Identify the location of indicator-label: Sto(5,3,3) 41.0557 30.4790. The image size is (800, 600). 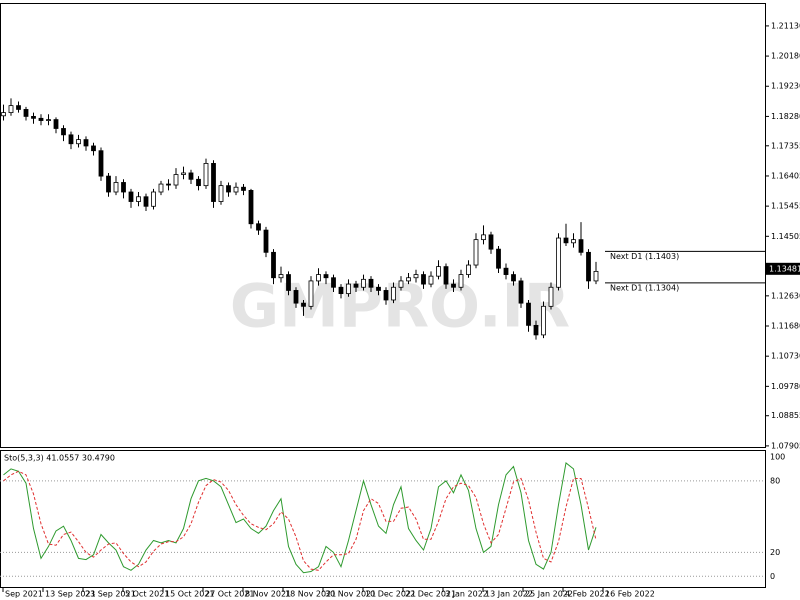
(59, 458).